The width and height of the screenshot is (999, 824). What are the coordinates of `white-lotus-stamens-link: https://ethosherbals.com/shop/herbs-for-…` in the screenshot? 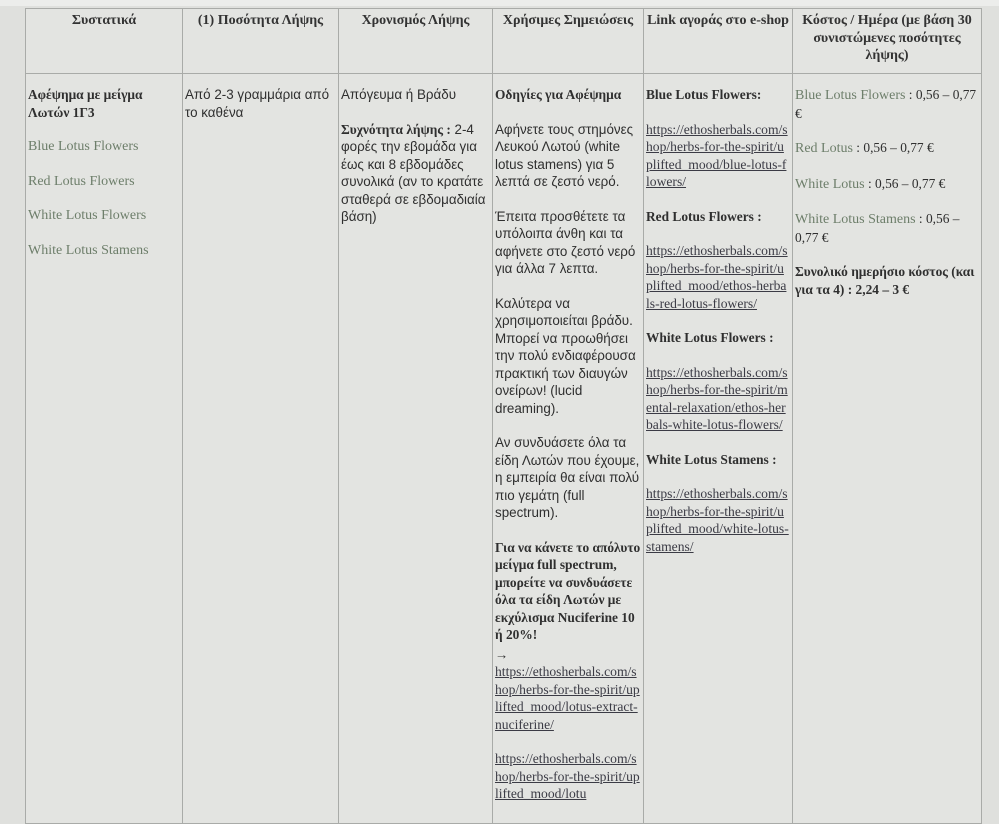 It's located at (717, 520).